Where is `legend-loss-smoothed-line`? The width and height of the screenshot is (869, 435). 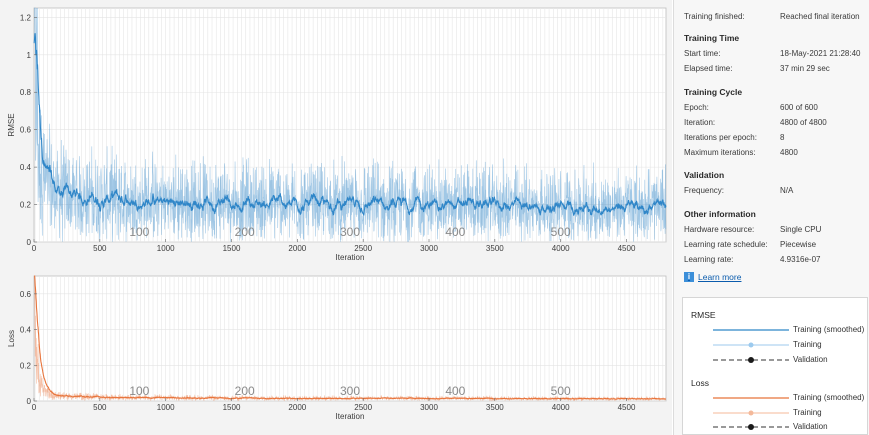 legend-loss-smoothed-line is located at coordinates (751, 398).